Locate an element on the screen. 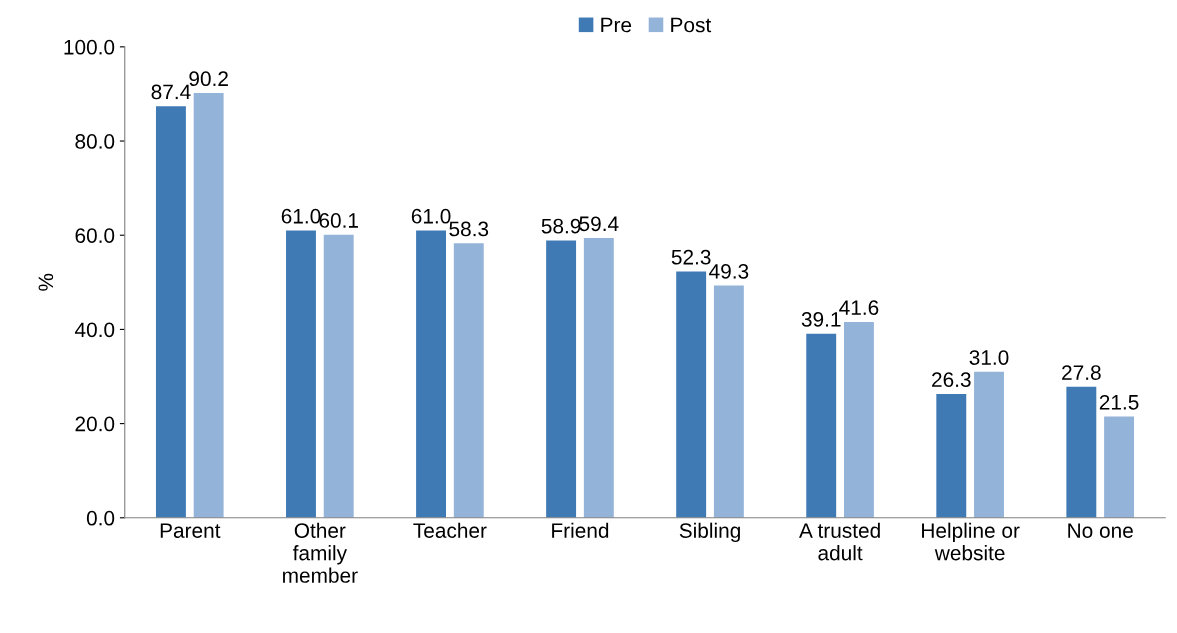 This screenshot has height=633, width=1177. data-label: 27.8 is located at coordinates (1081, 372).